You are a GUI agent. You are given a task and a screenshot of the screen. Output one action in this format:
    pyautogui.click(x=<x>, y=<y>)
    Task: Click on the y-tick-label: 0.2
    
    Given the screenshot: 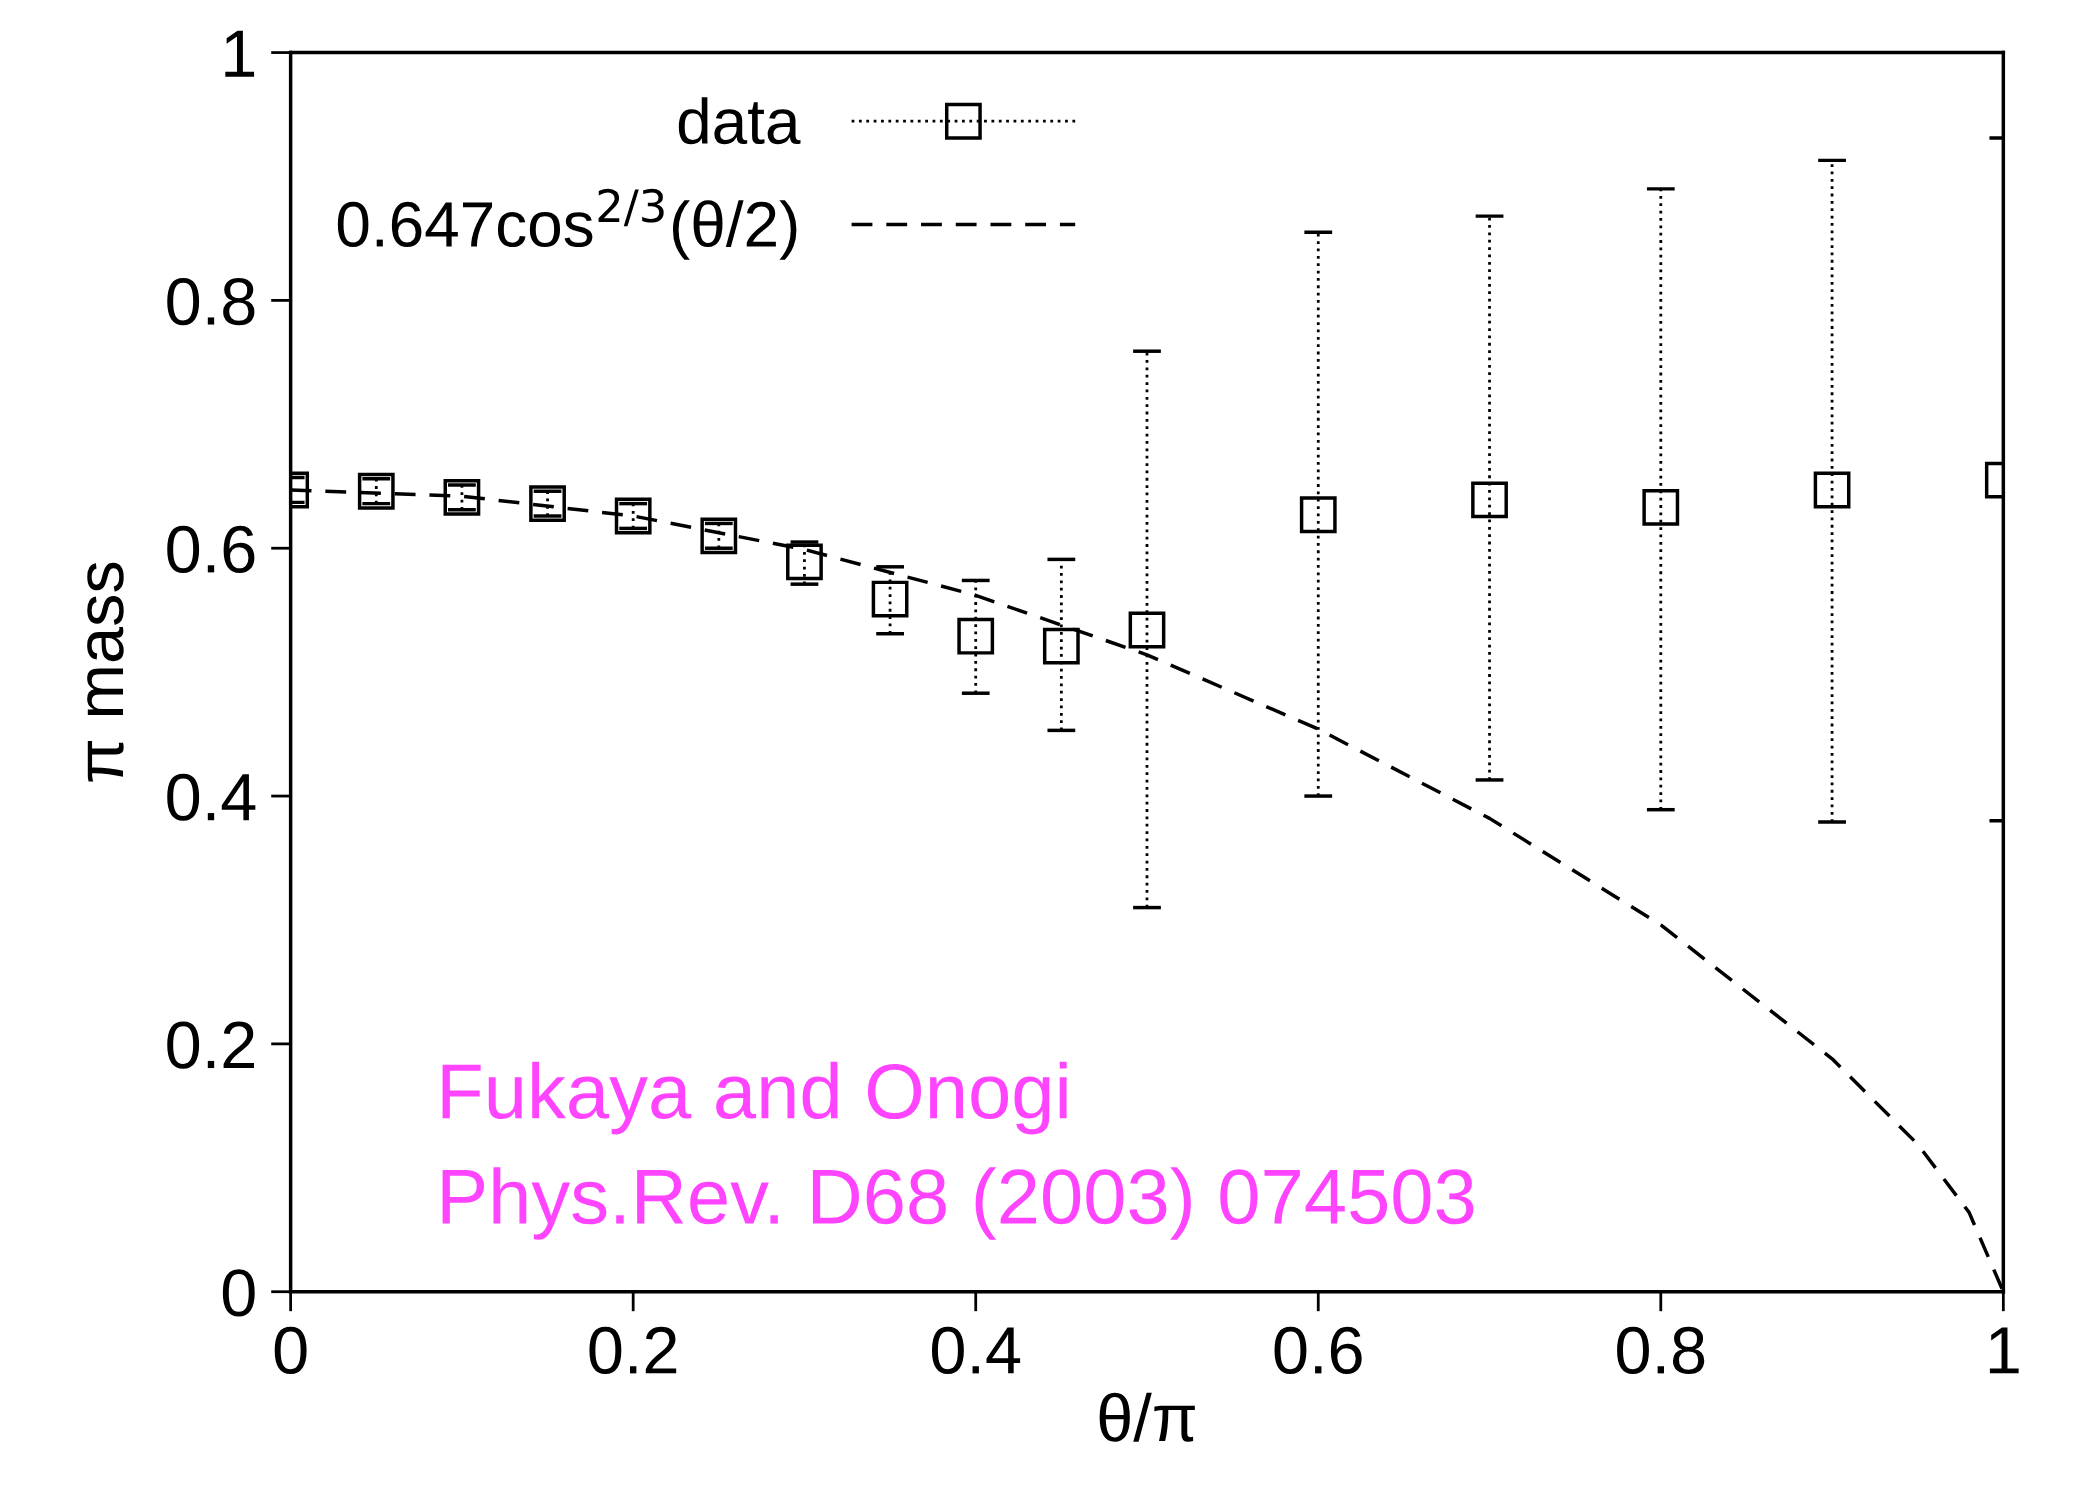 What is the action you would take?
    pyautogui.click(x=210, y=1045)
    